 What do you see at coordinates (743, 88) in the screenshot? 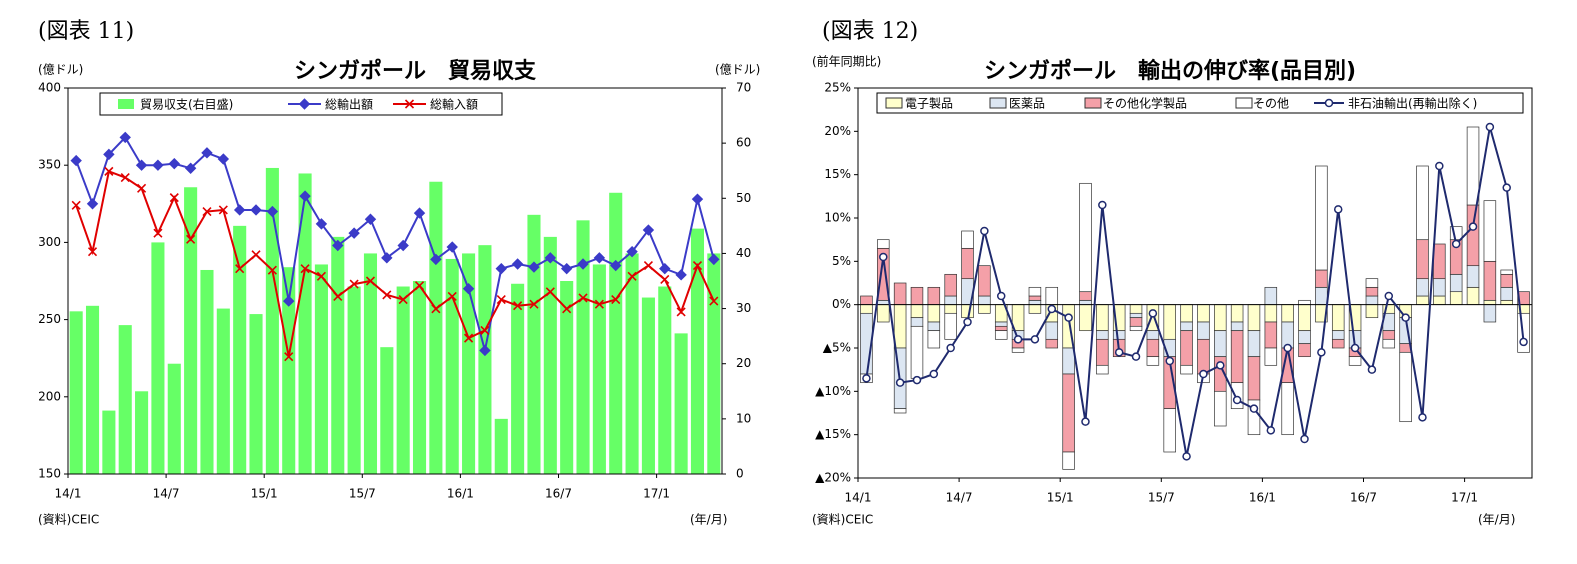
I see `y2-tick-label: 70` at bounding box center [743, 88].